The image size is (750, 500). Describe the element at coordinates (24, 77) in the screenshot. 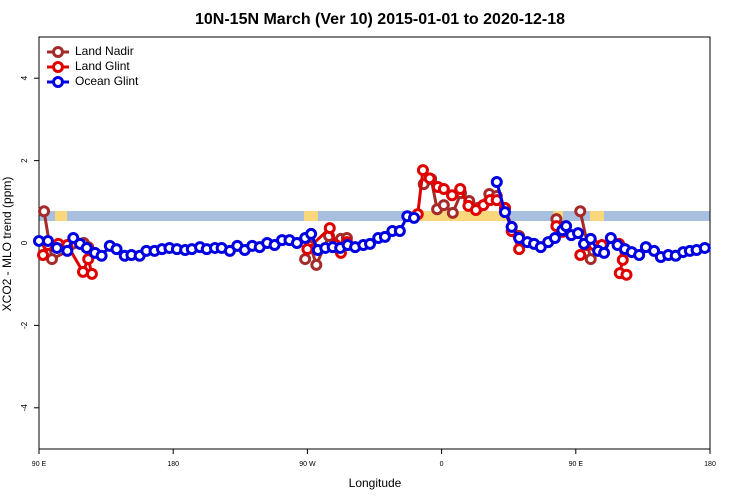

I see `y-tick-label: 4` at that location.